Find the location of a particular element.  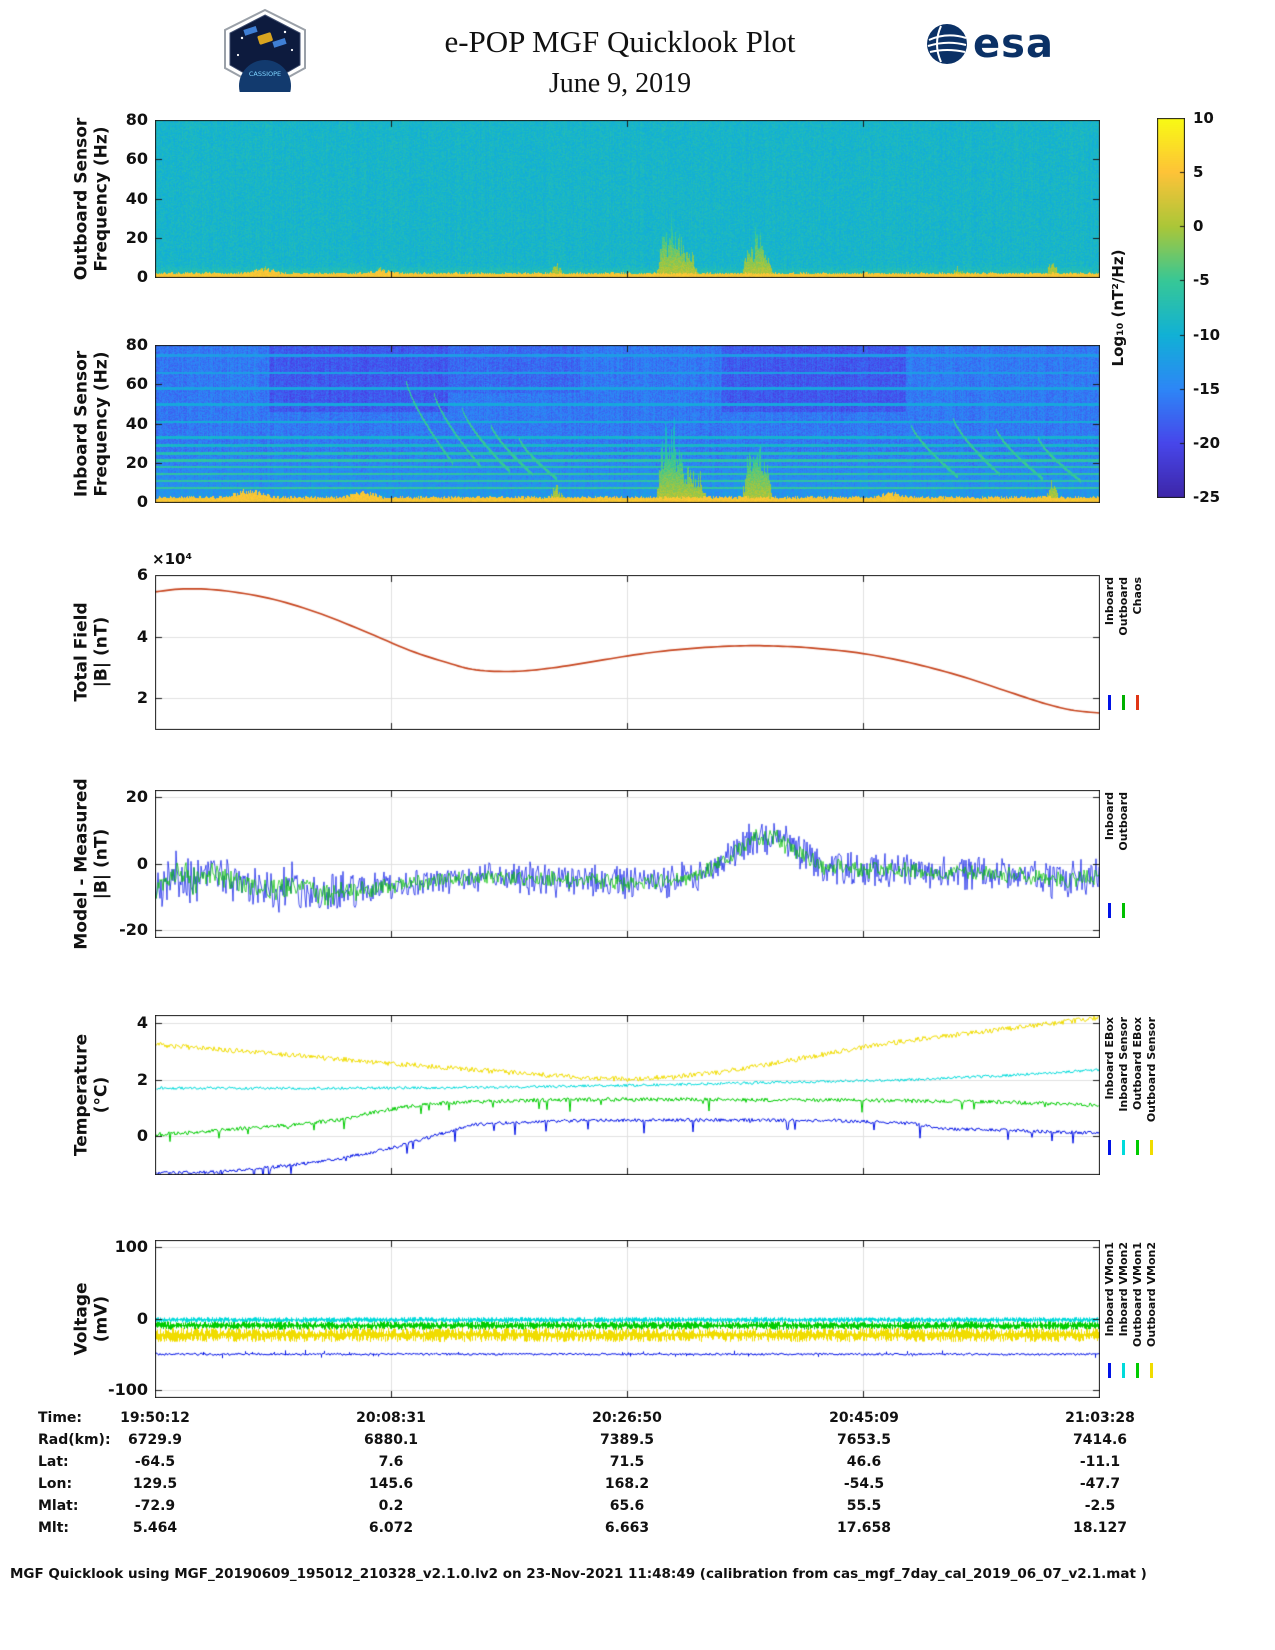

voltage-panel is located at coordinates (627, 1319).